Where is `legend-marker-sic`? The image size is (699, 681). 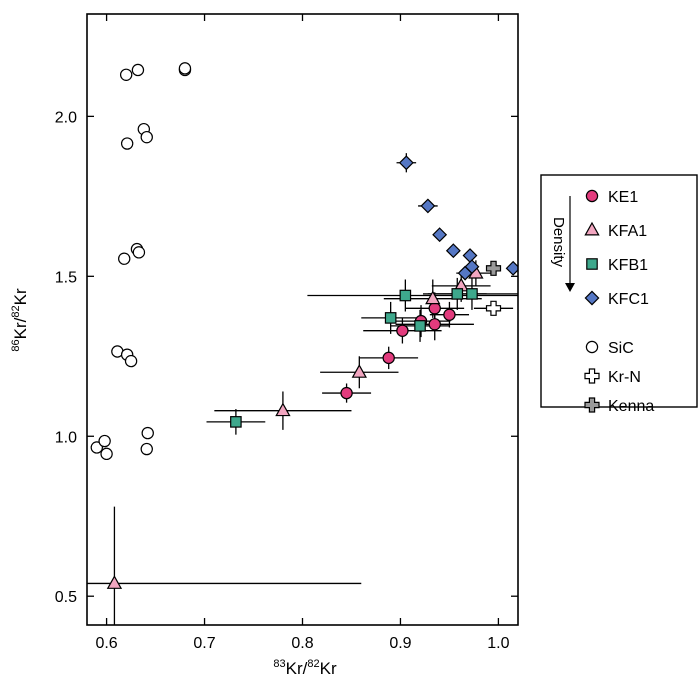 legend-marker-sic is located at coordinates (592, 347).